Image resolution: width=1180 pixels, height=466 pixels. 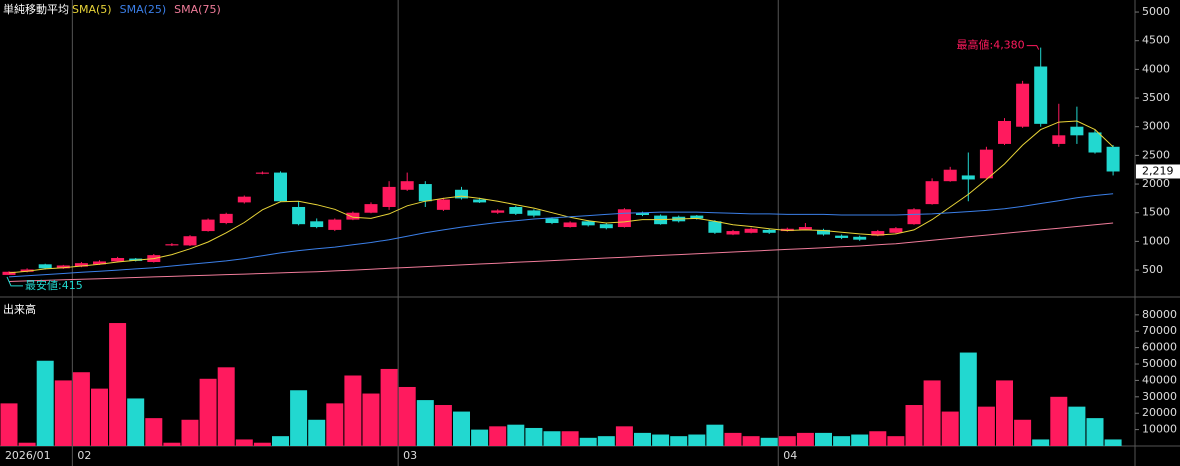 I want to click on x-tick-label: 2026/01, so click(x=28, y=455).